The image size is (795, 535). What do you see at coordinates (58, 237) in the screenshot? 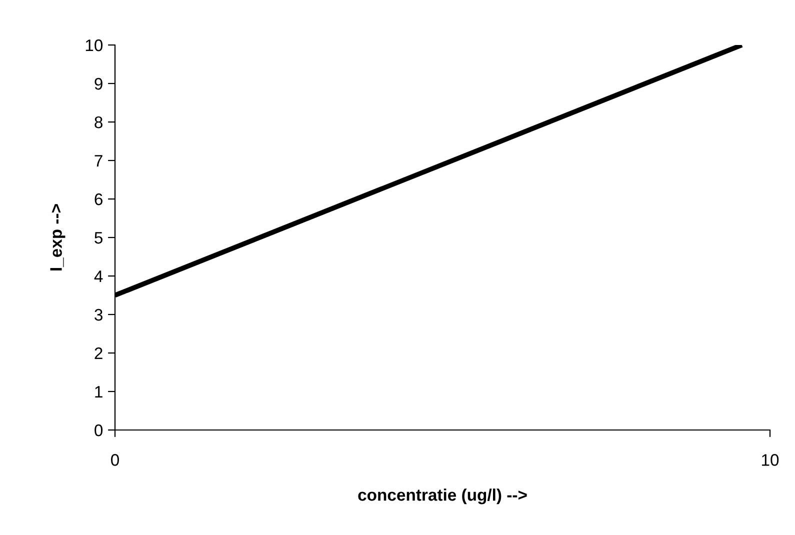
I see `y-axis-title: I_exp -->` at bounding box center [58, 237].